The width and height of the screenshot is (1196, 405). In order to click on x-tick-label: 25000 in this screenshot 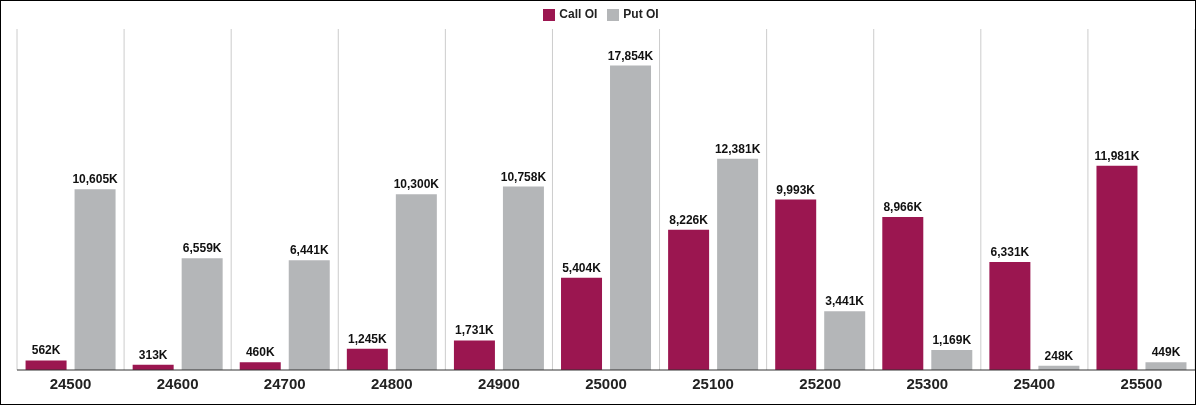, I will do `click(606, 383)`.